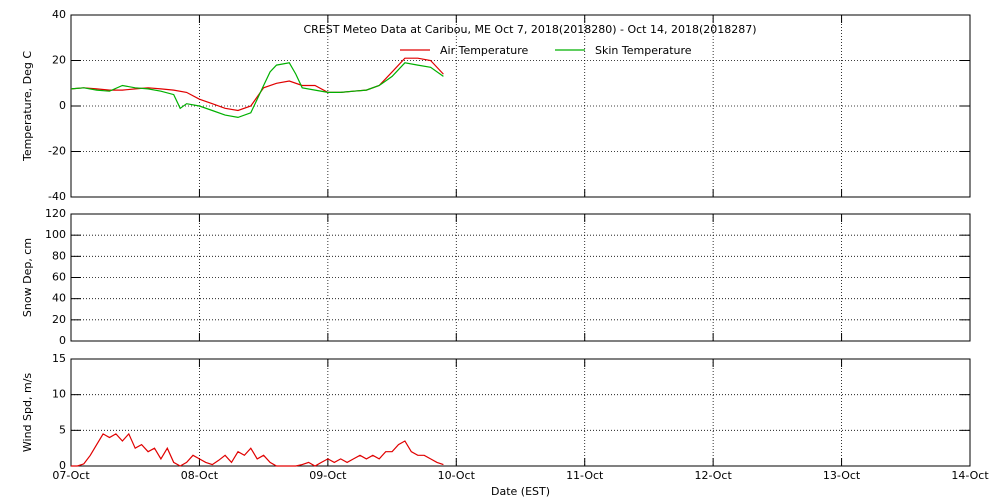 Image resolution: width=1000 pixels, height=500 pixels. Describe the element at coordinates (484, 50) in the screenshot. I see `legend-label: Air Temperature` at that location.